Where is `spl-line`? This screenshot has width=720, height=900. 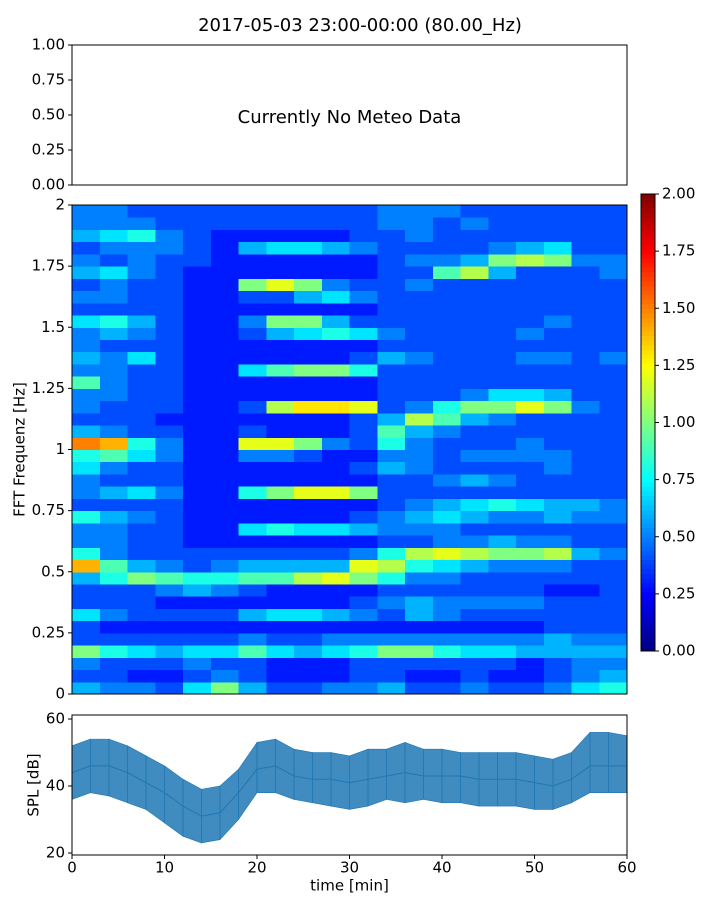 spl-line is located at coordinates (349, 791).